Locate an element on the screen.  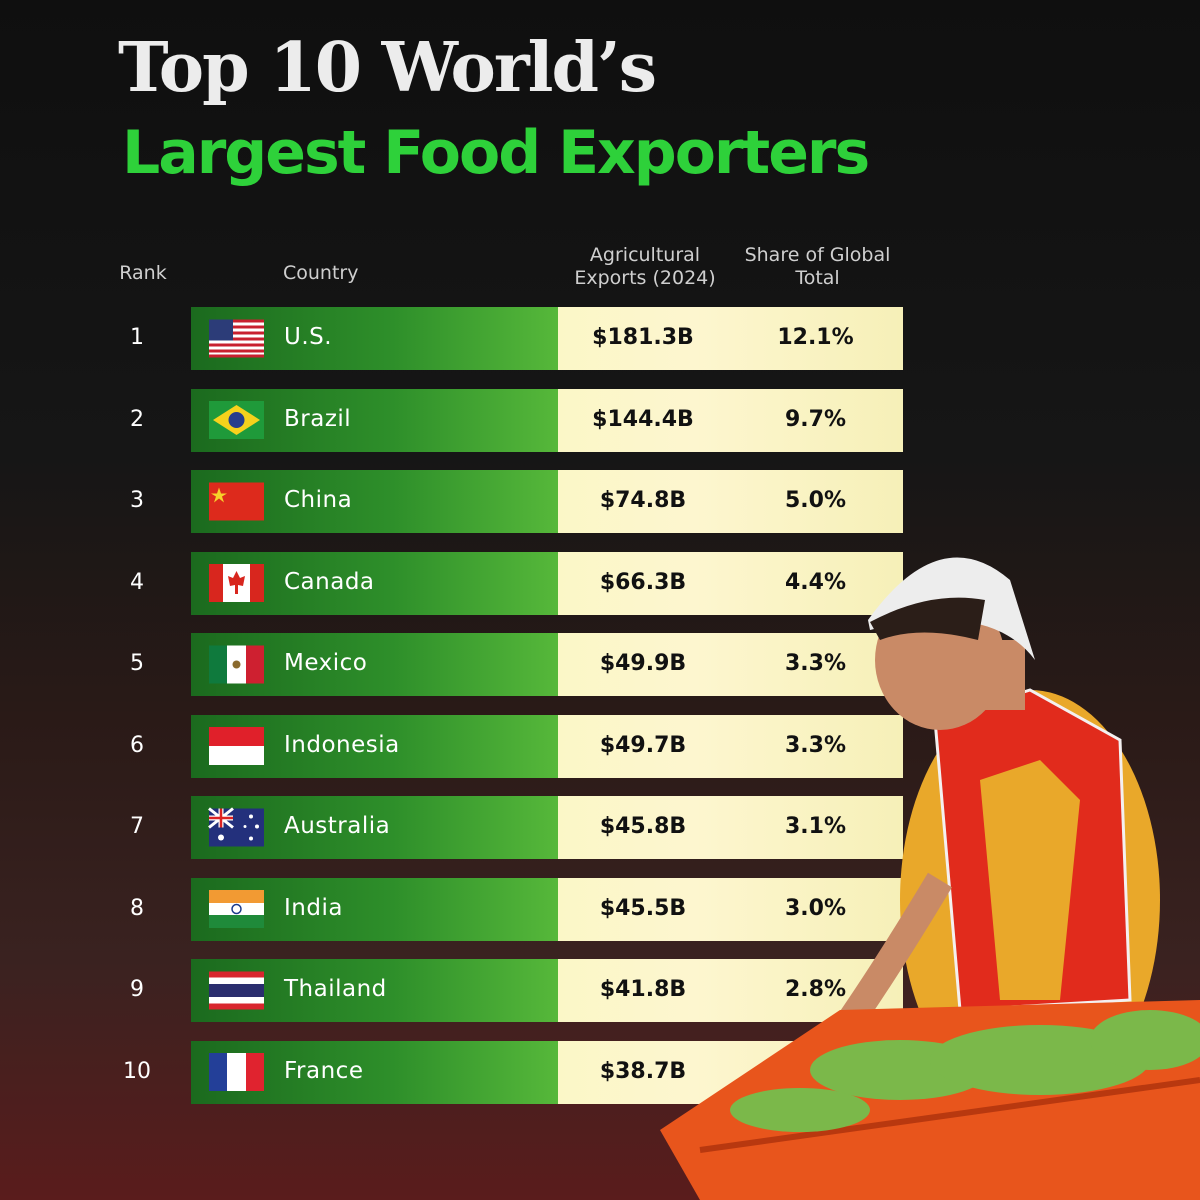
table-row: China $74.8B 5.0% is located at coordinates (547, 501).